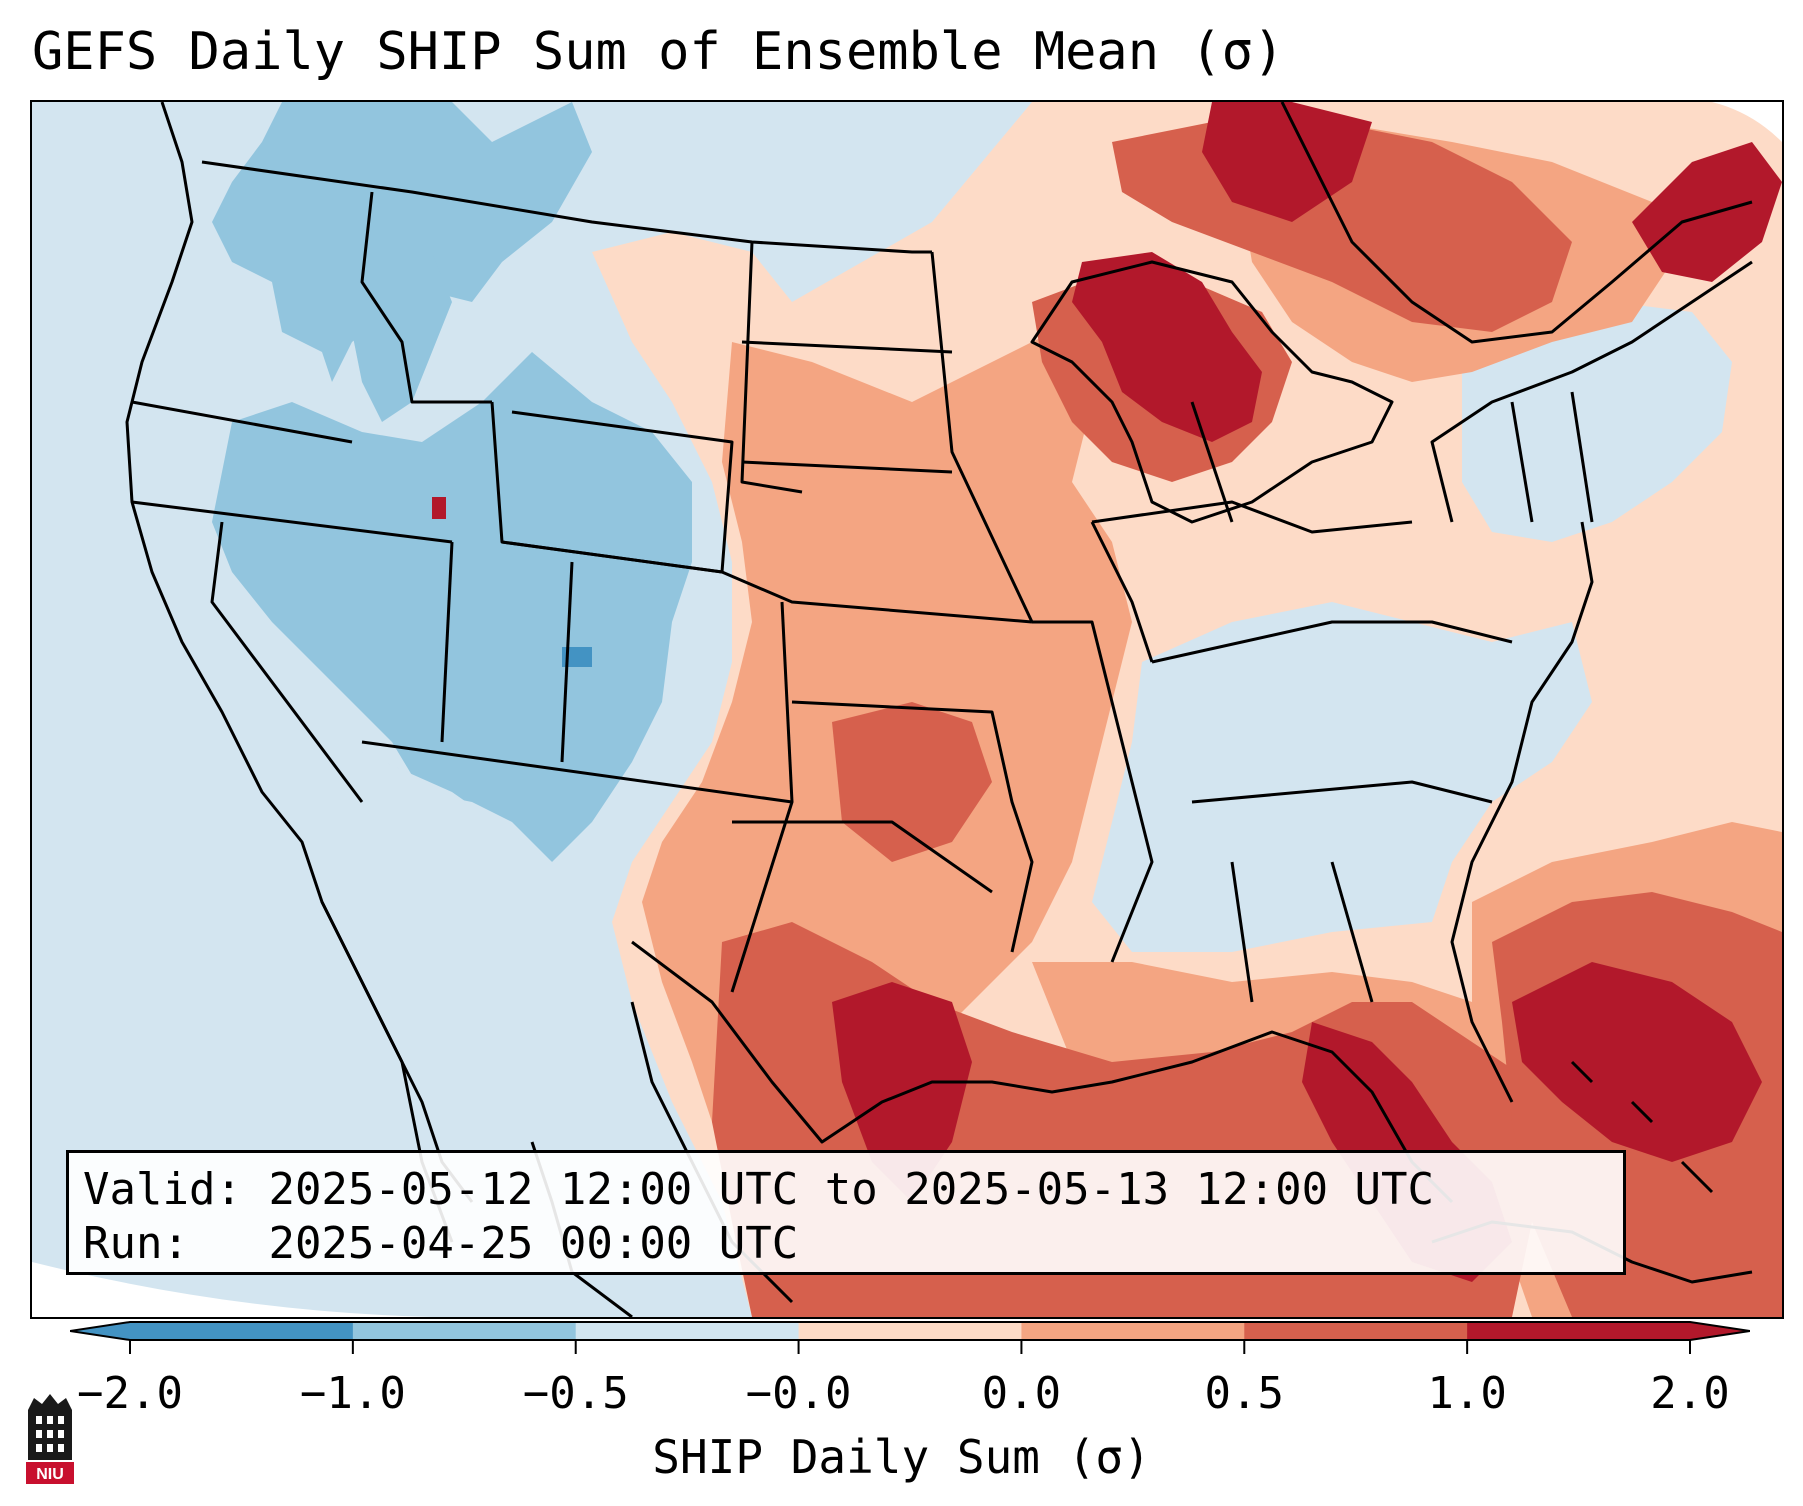  I want to click on colorbar, so click(910, 1337).